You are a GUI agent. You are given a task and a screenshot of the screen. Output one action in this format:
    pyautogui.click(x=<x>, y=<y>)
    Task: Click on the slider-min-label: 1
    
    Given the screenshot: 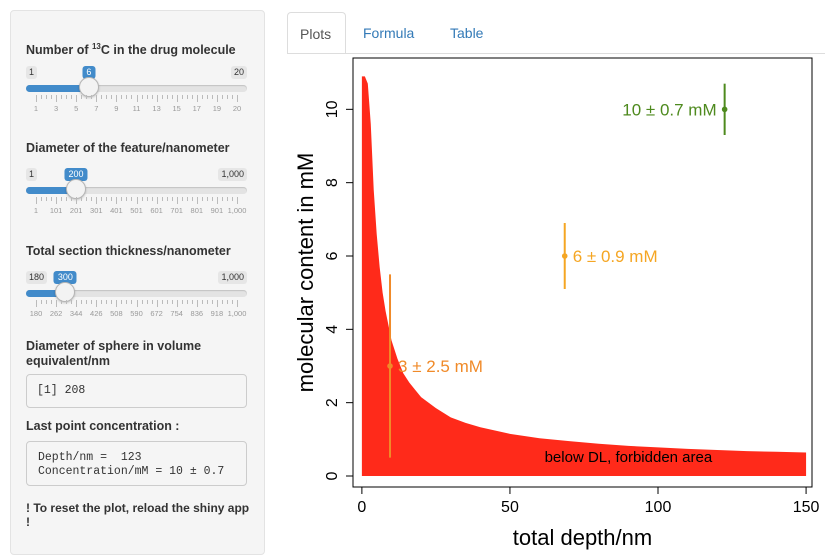 What is the action you would take?
    pyautogui.click(x=32, y=72)
    